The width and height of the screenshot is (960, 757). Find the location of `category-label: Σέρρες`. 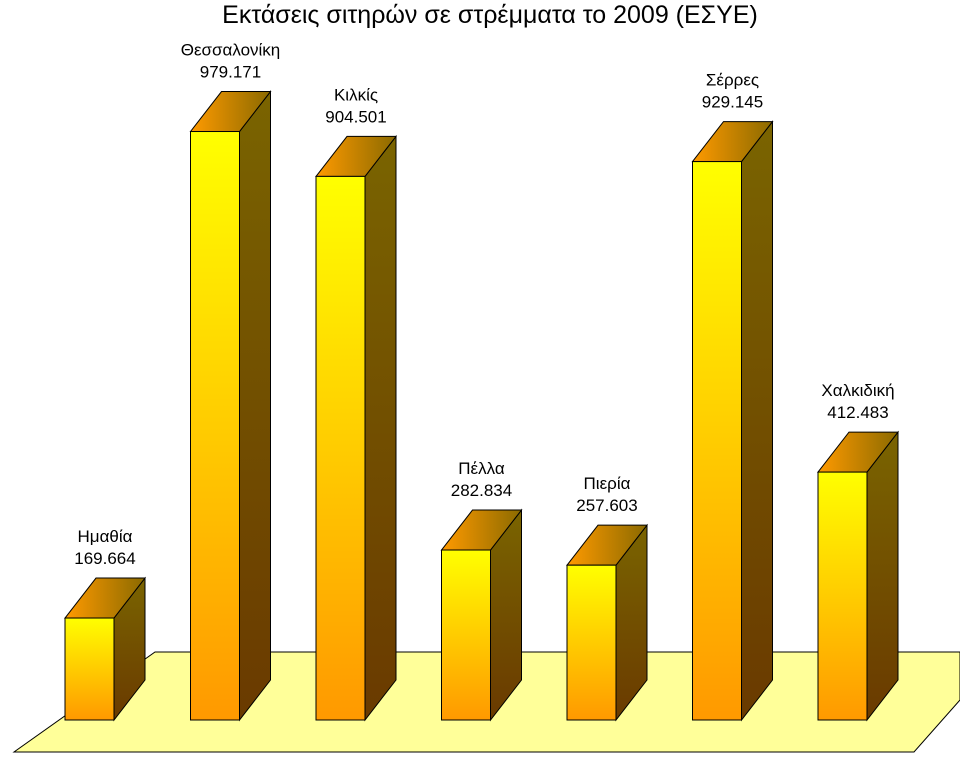

category-label: Σέρρες is located at coordinates (732, 80).